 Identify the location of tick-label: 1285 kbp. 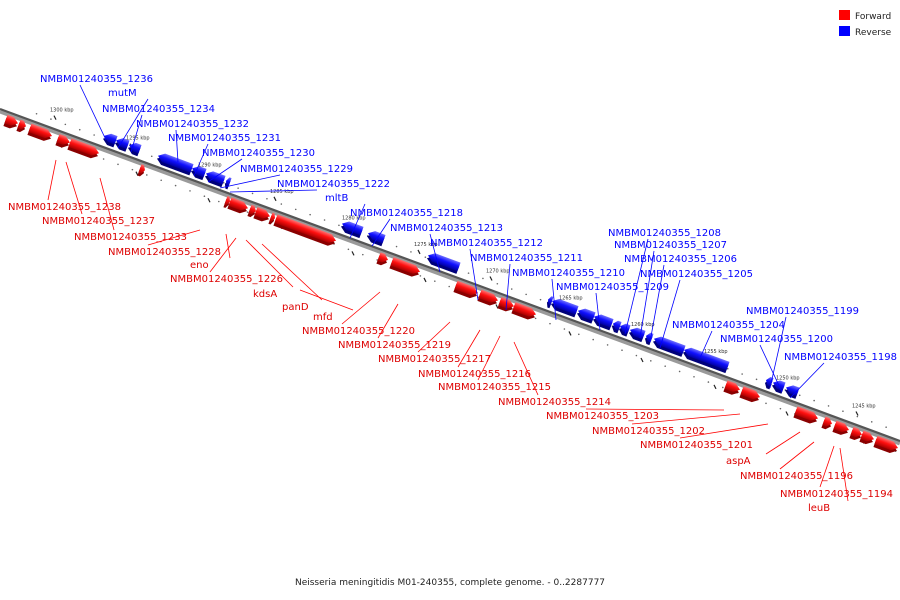
(282, 192).